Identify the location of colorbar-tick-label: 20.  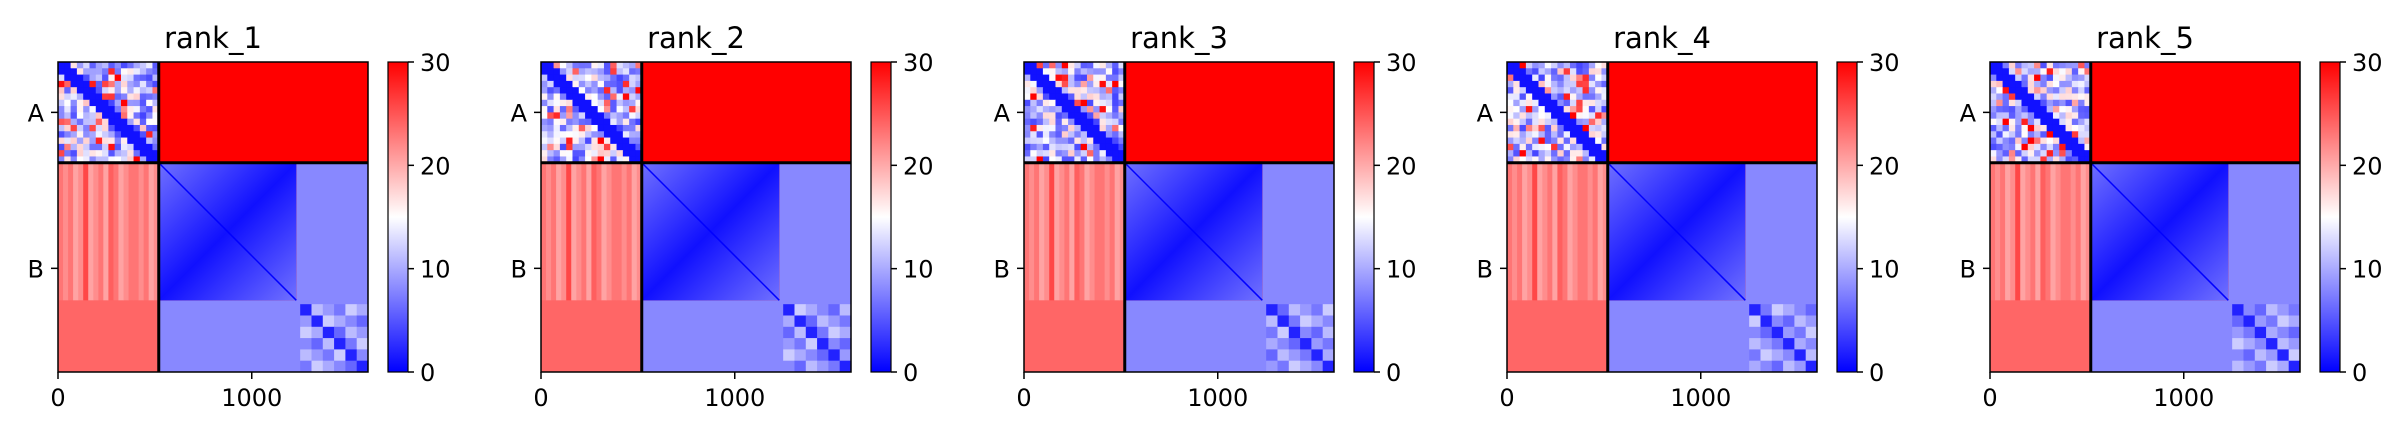
(435, 166).